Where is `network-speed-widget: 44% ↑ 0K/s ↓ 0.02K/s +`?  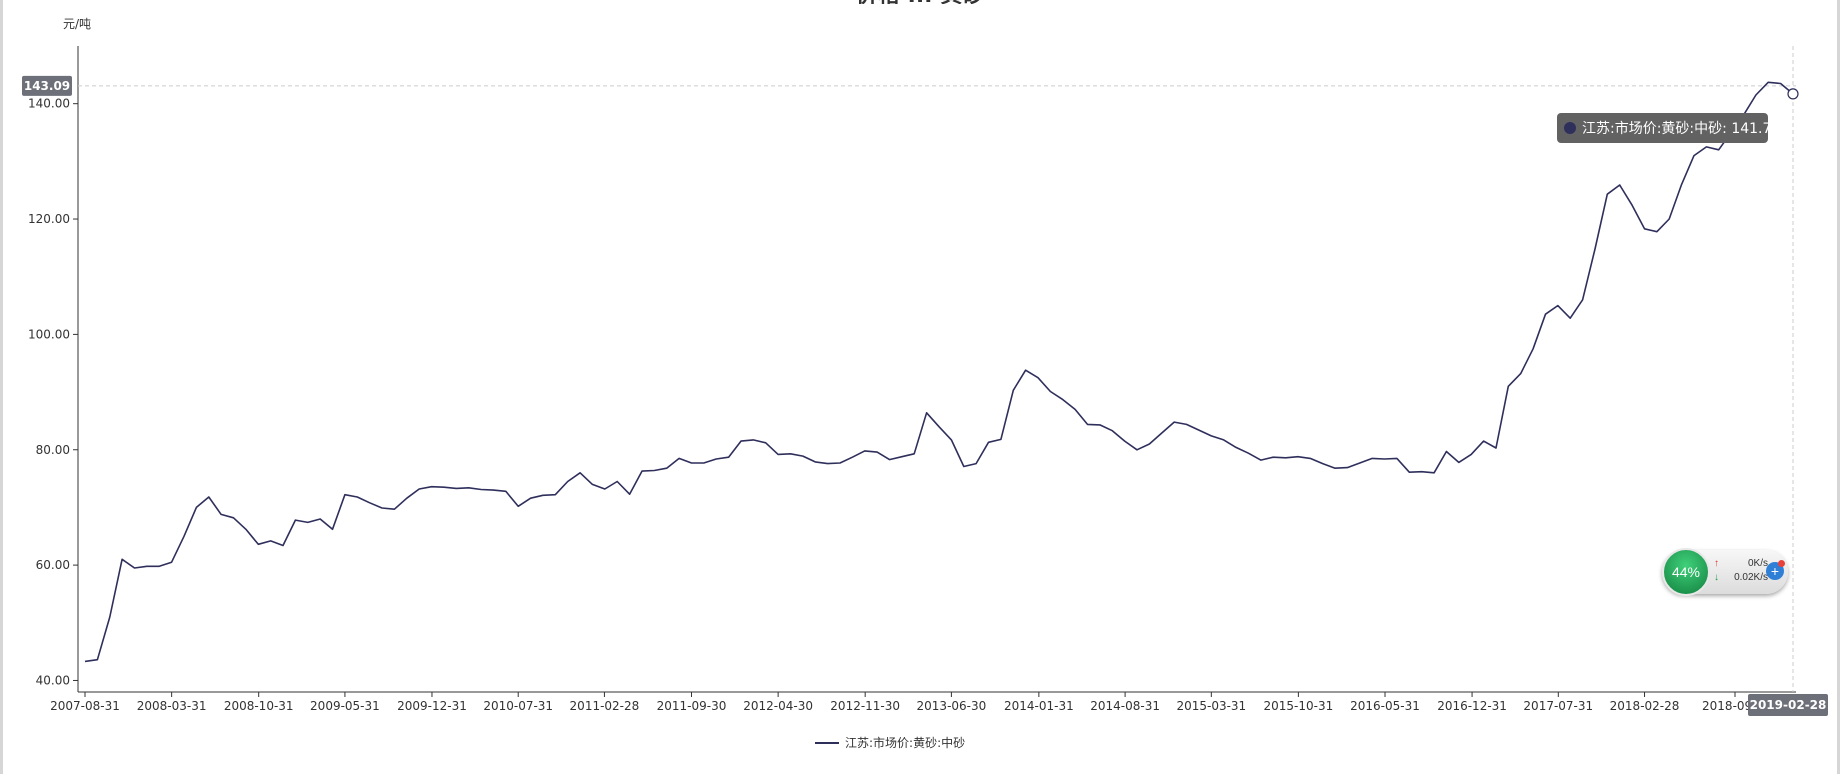 network-speed-widget: 44% ↑ 0K/s ↓ 0.02K/s + is located at coordinates (1725, 572).